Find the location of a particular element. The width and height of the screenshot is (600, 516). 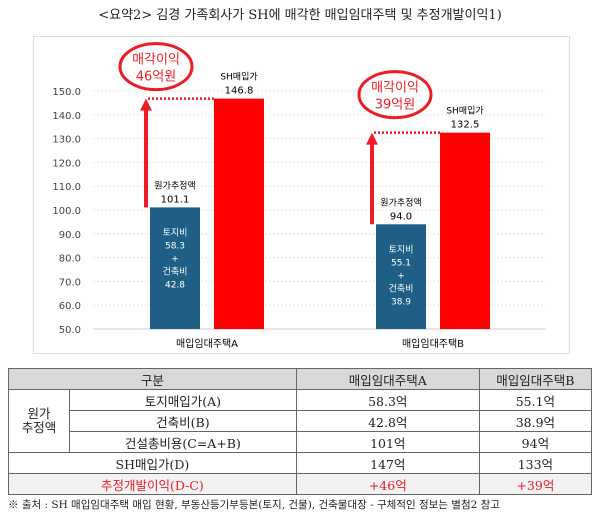

y-tick-label: 130.0 is located at coordinates (66, 140).